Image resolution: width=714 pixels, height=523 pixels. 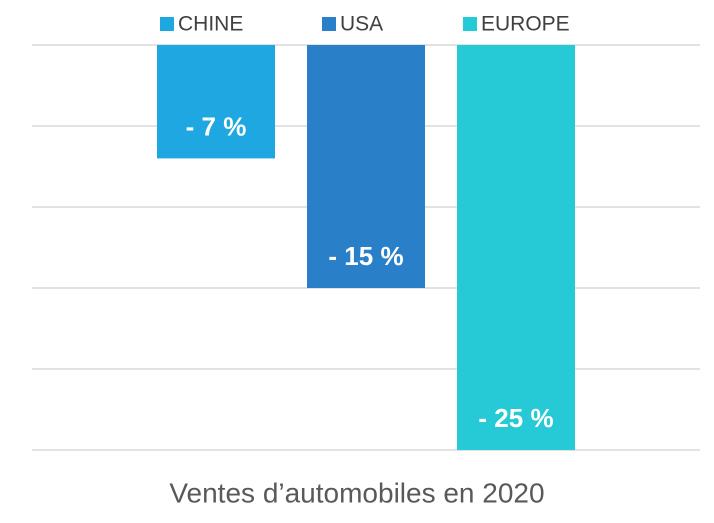 I want to click on data-label: - 25 %, so click(x=515, y=418).